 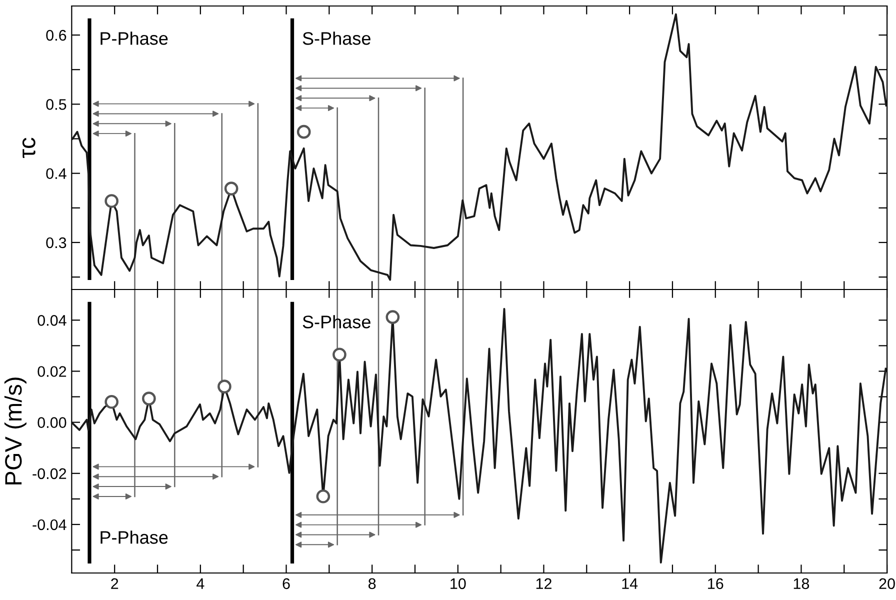 What do you see at coordinates (630, 583) in the screenshot?
I see `x-tick-label: 14` at bounding box center [630, 583].